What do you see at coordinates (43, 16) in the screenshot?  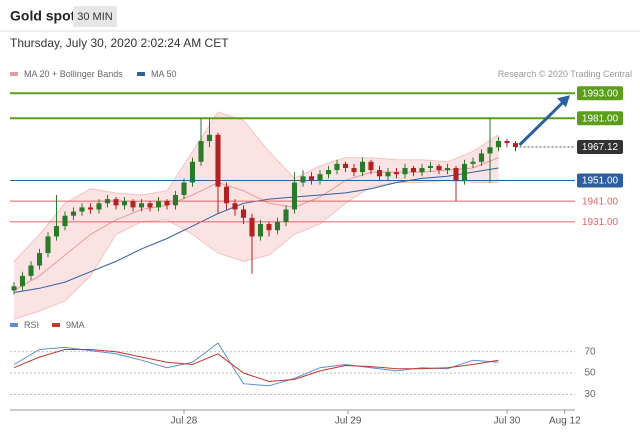 I see `title: Gold spot` at bounding box center [43, 16].